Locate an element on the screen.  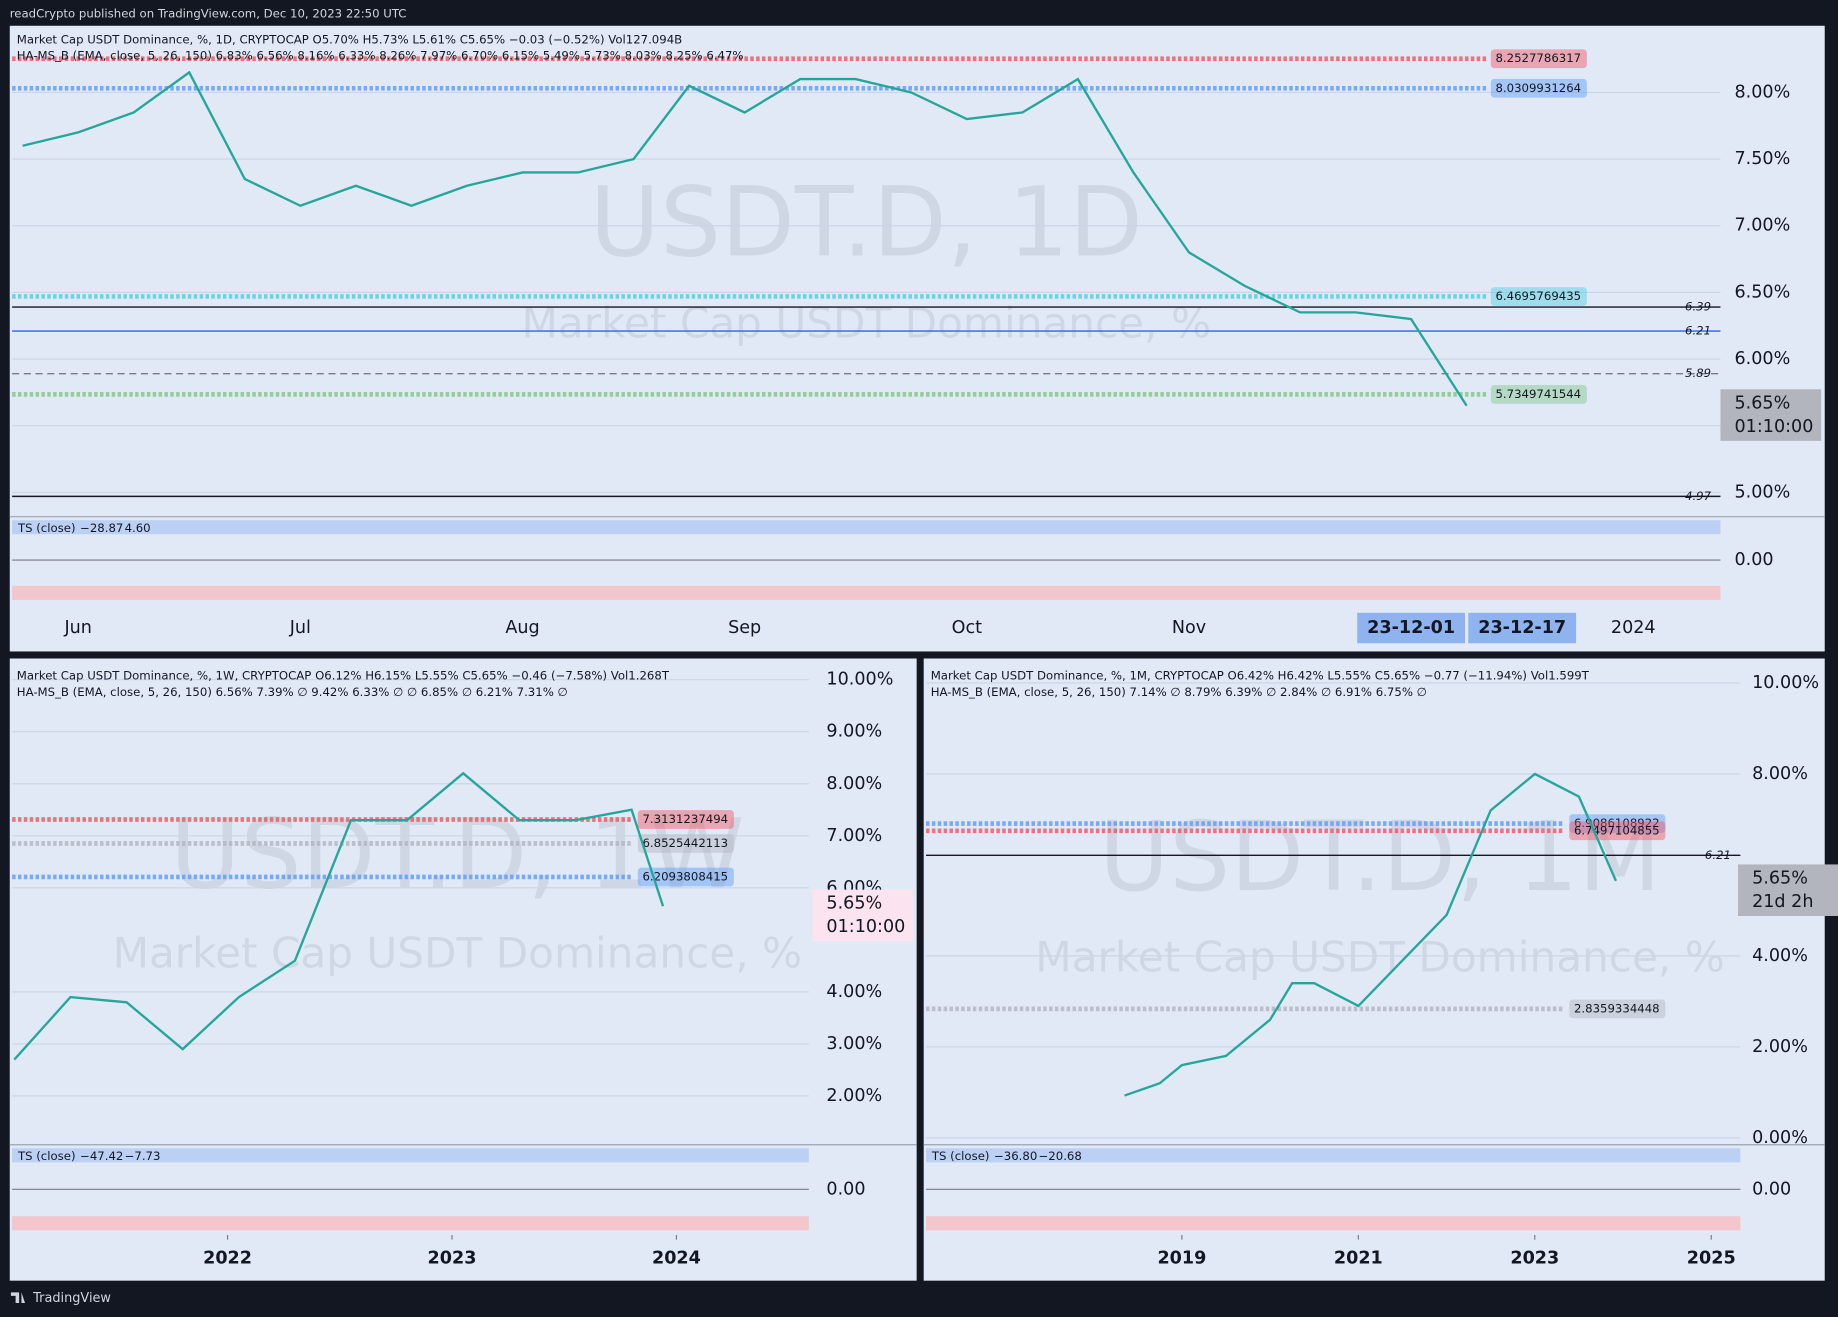
price-label: 2.8359334448 is located at coordinates (1617, 1008).